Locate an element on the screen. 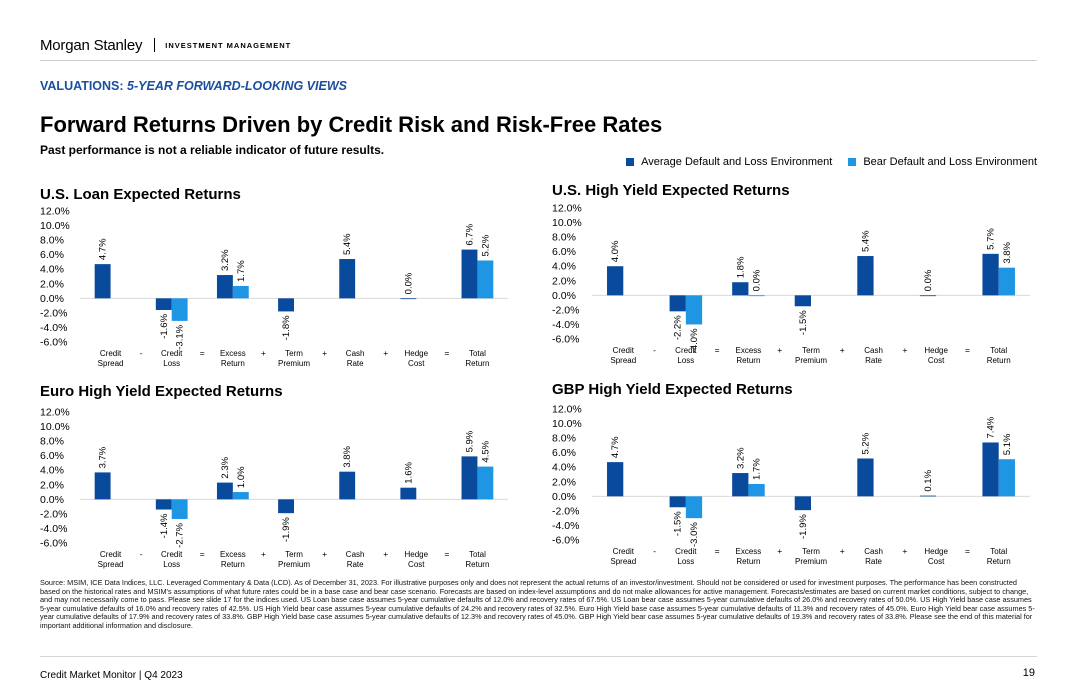 Image resolution: width=1080 pixels, height=699 pixels. data-label: 0.1% is located at coordinates (928, 480).